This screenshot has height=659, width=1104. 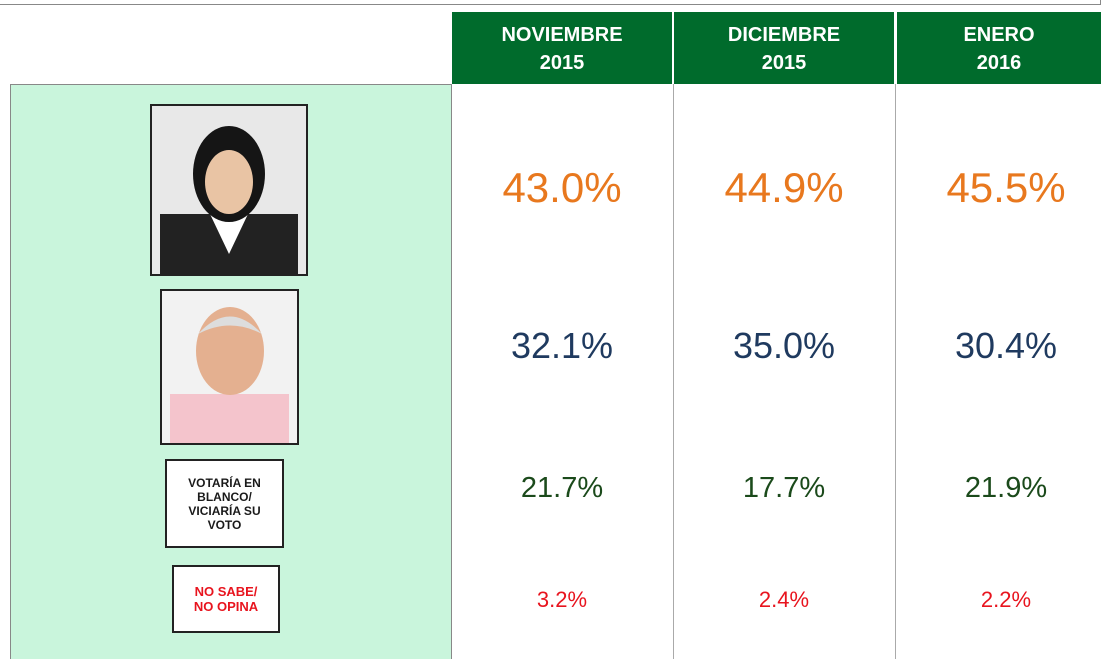 What do you see at coordinates (784, 35) in the screenshot?
I see `header-month: DICIEMBRE` at bounding box center [784, 35].